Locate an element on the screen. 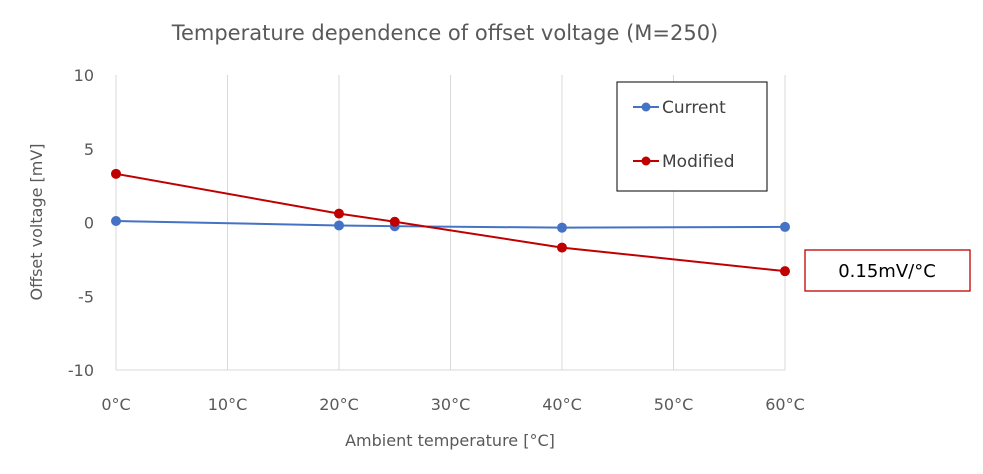  annotation-text: 0.15mV/°C is located at coordinates (887, 271).